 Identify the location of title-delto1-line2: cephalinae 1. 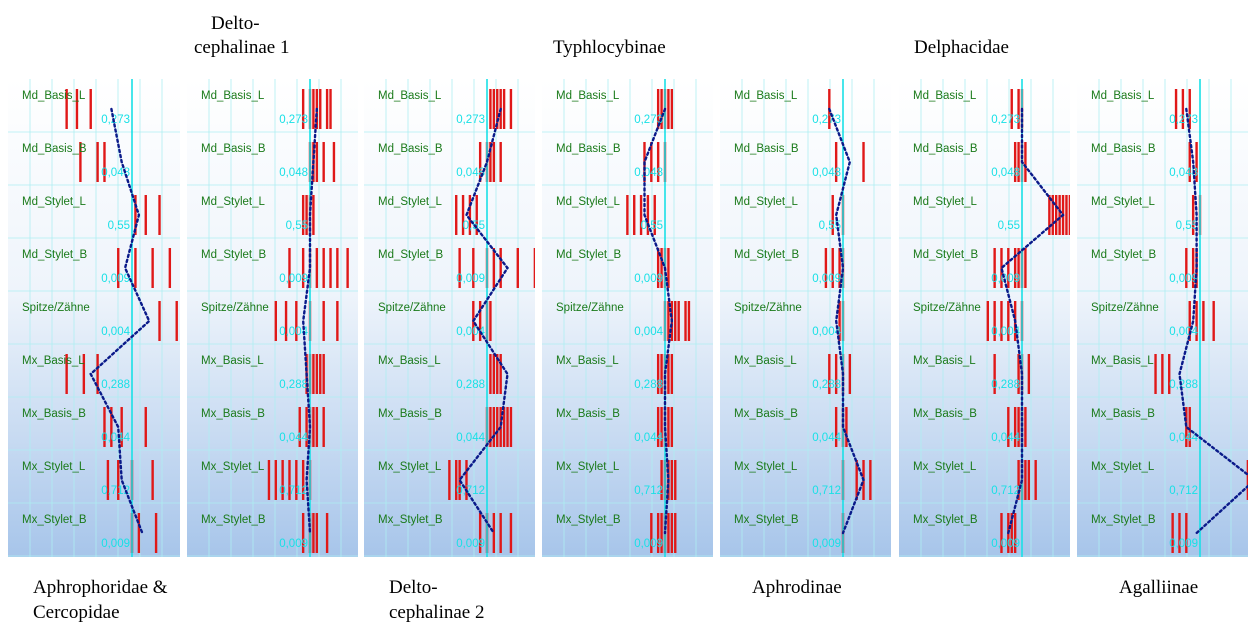
(242, 47).